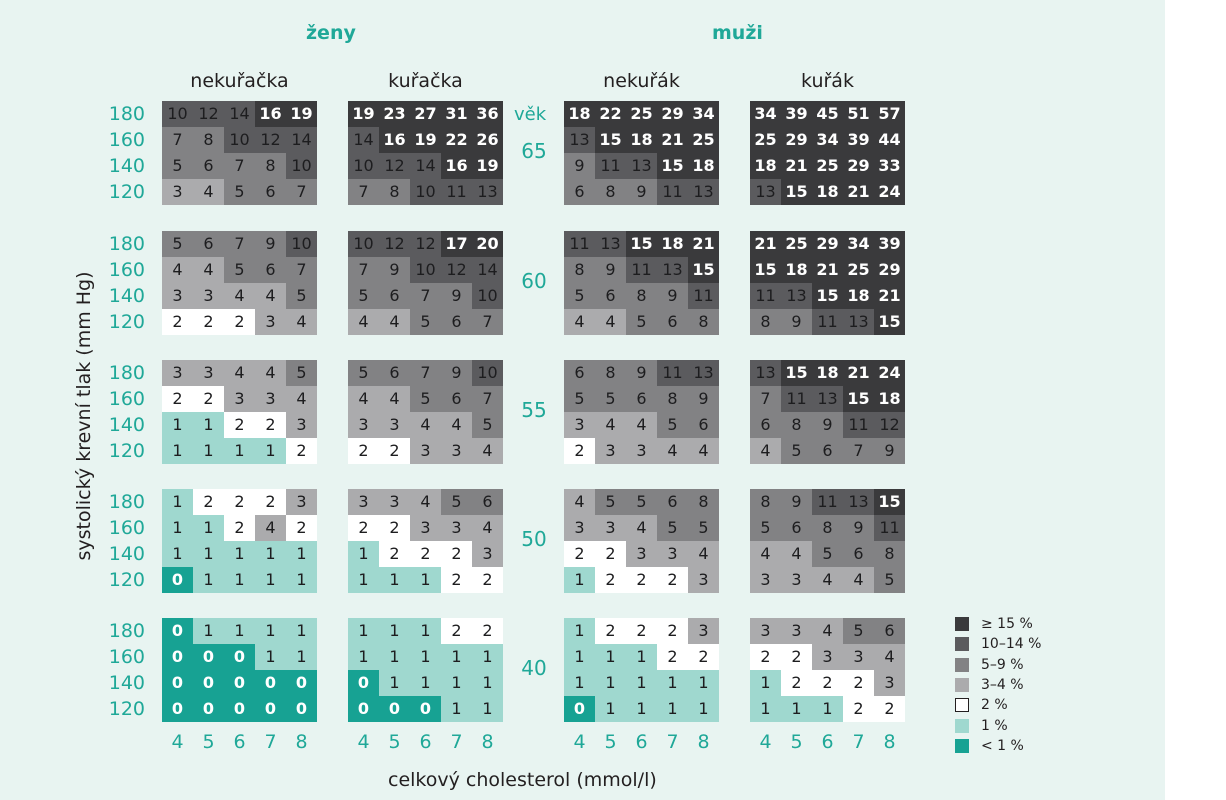 This screenshot has height=800, width=1226. What do you see at coordinates (641, 81) in the screenshot?
I see `group-label: nekuřák` at bounding box center [641, 81].